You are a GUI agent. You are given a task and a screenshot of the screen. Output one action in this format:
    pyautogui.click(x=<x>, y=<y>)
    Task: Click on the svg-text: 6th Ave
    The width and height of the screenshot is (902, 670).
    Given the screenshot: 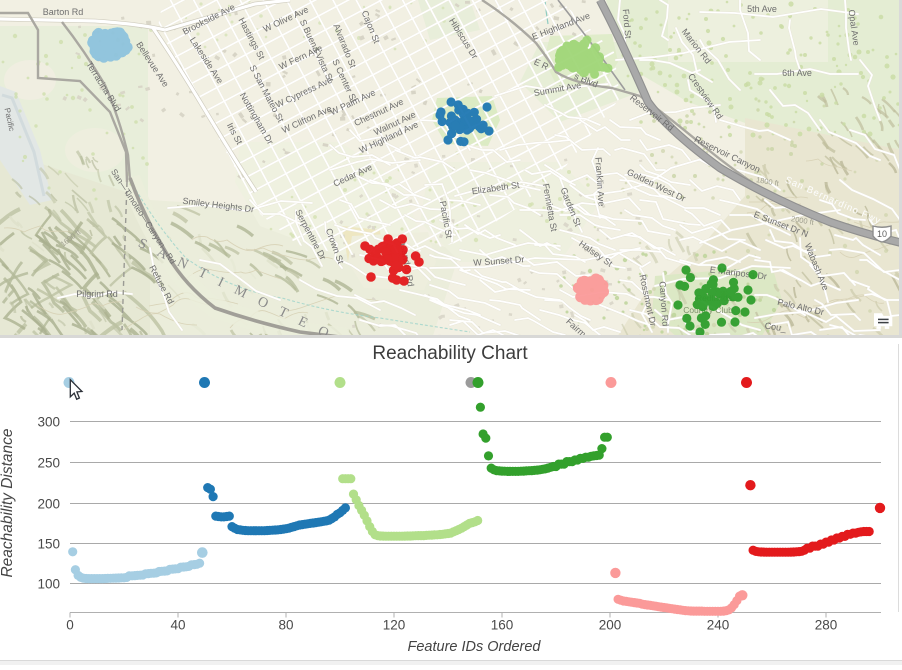 What is the action you would take?
    pyautogui.click(x=797, y=73)
    